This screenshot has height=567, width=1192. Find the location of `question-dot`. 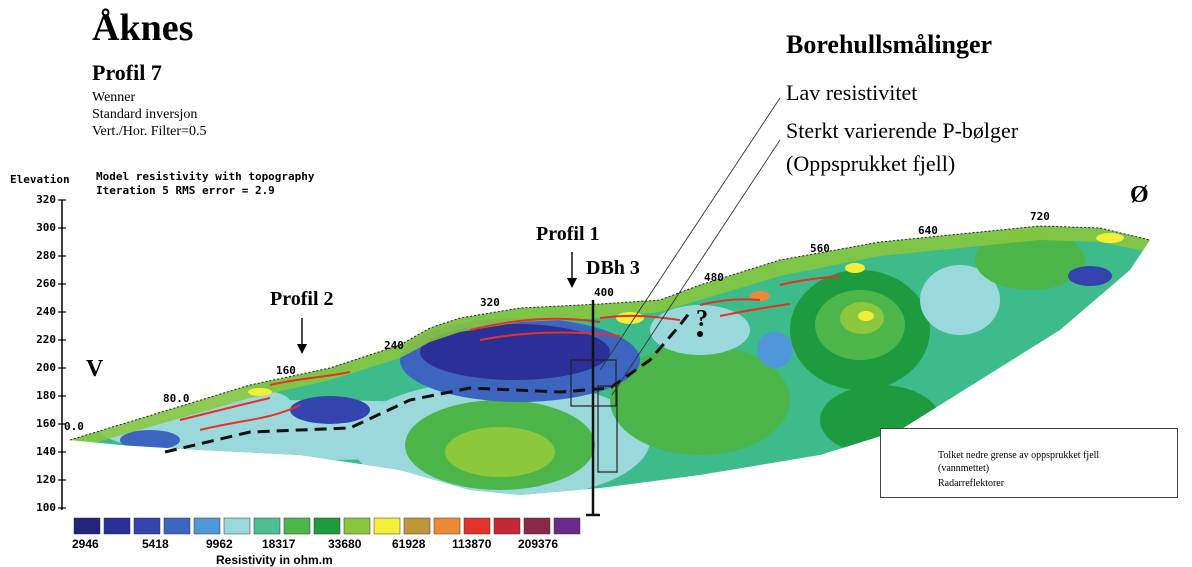

question-dot is located at coordinates (700, 334).